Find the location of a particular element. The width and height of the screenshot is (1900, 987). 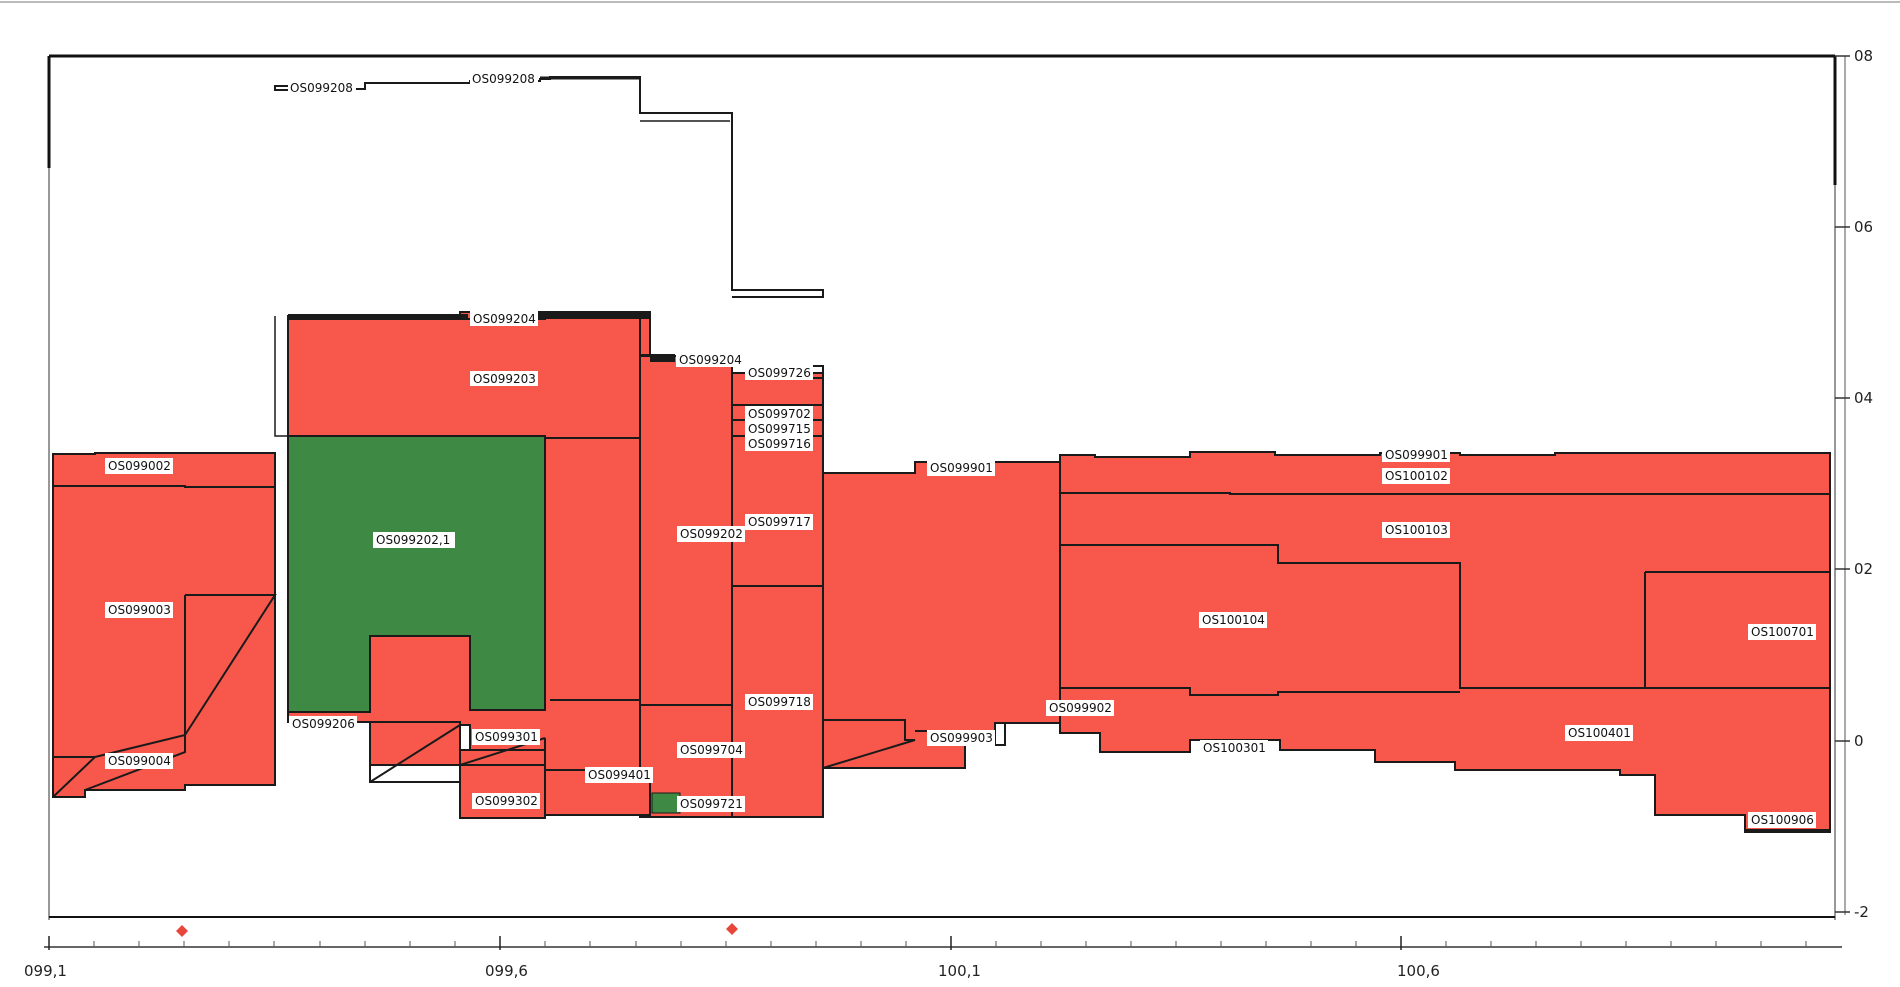

svg-text: OS099002 is located at coordinates (139, 466).